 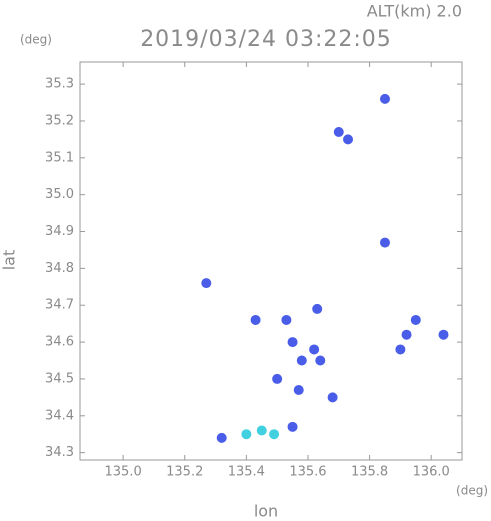 I want to click on y-tick-label: 34.8, so click(x=59, y=268).